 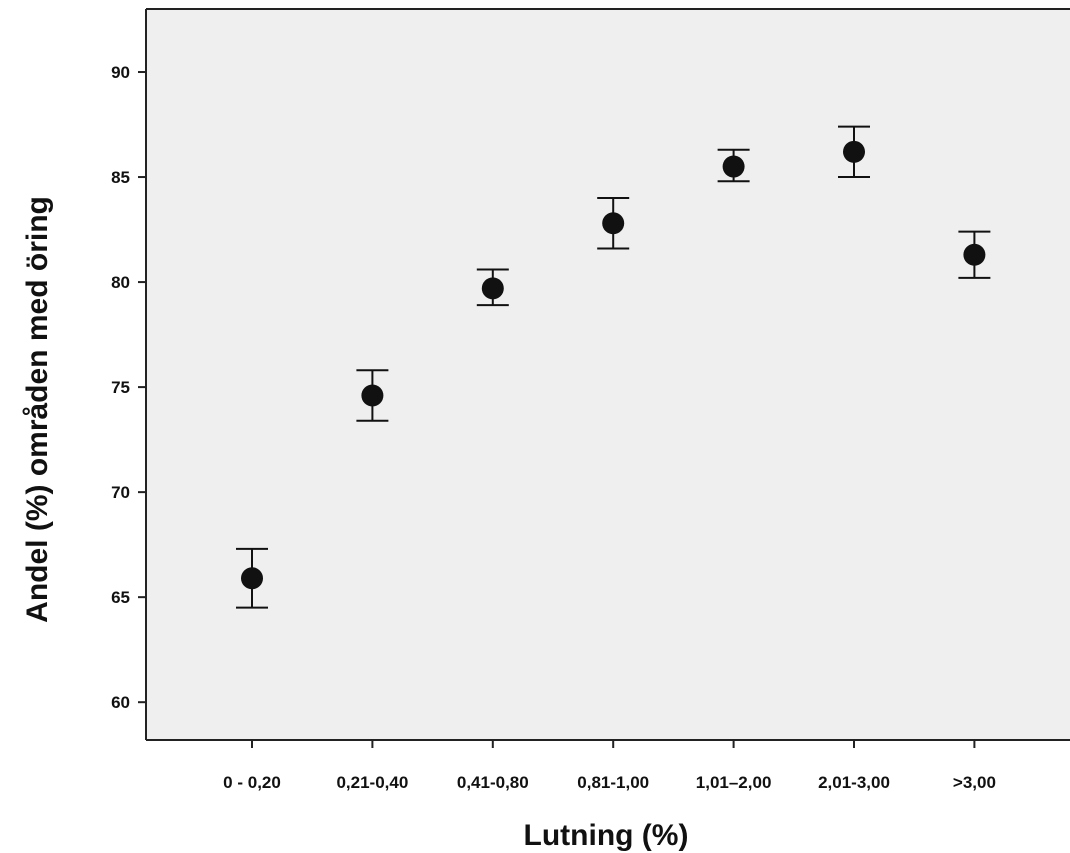 What do you see at coordinates (120, 387) in the screenshot?
I see `y-tick-label: 75` at bounding box center [120, 387].